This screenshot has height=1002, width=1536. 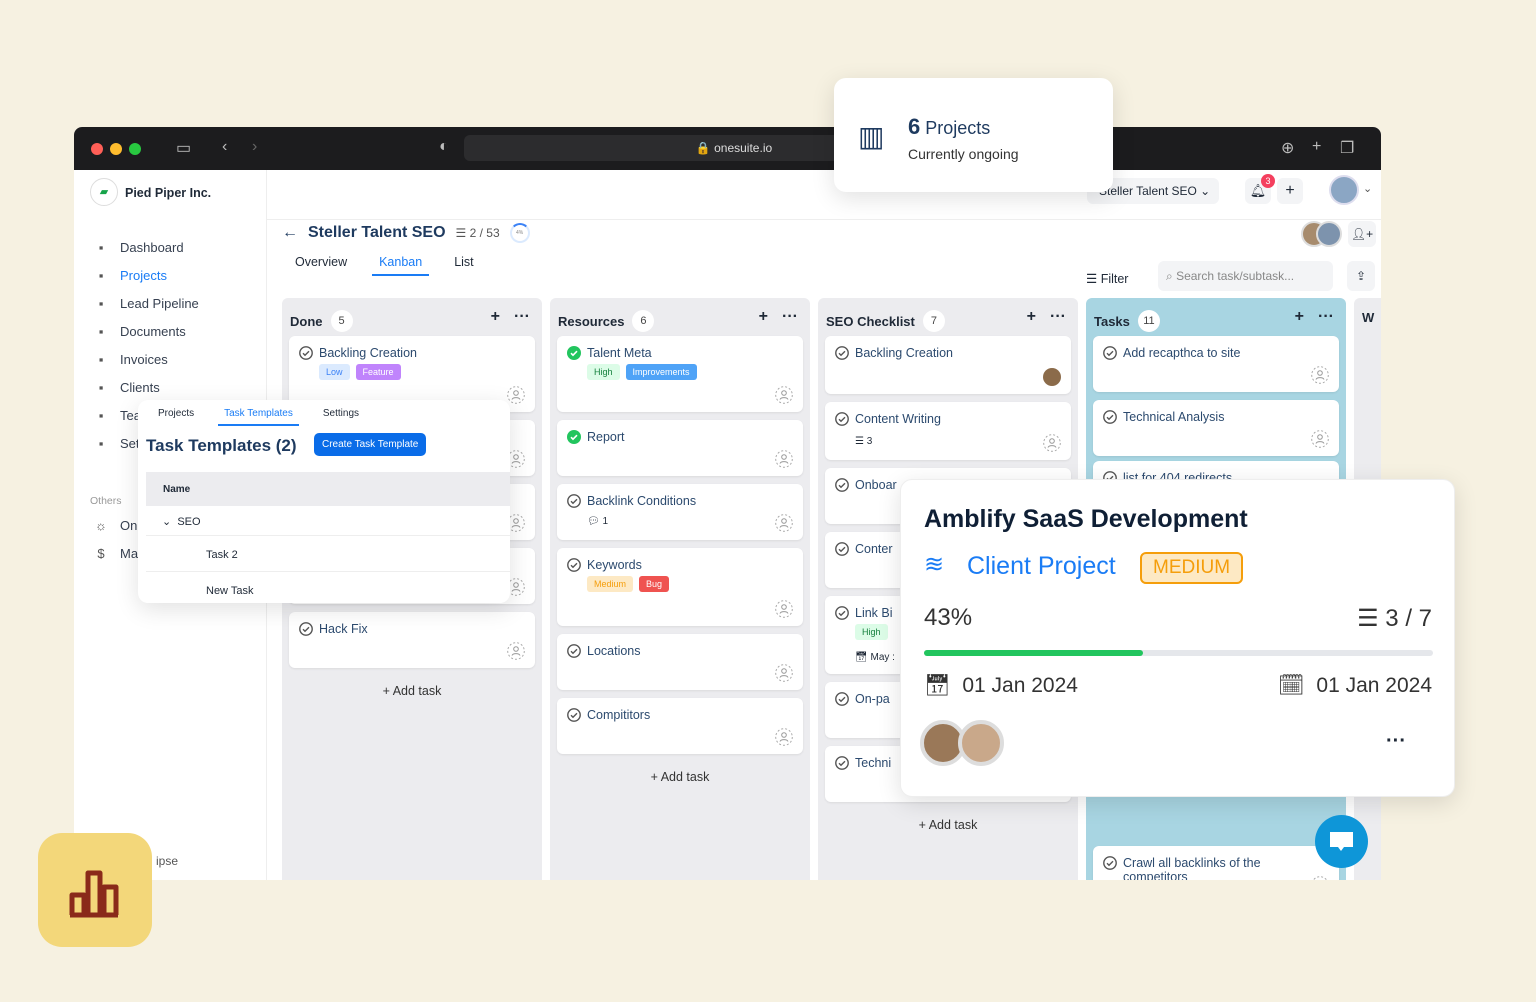 I want to click on back-icon: ‹, so click(x=225, y=146).